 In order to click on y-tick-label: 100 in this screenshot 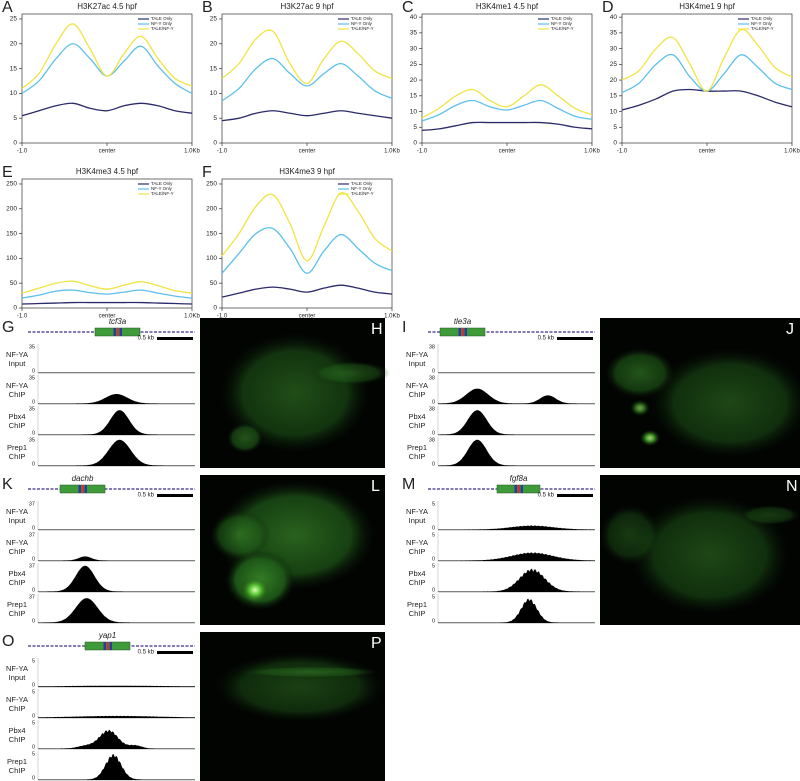, I will do `click(211, 258)`.